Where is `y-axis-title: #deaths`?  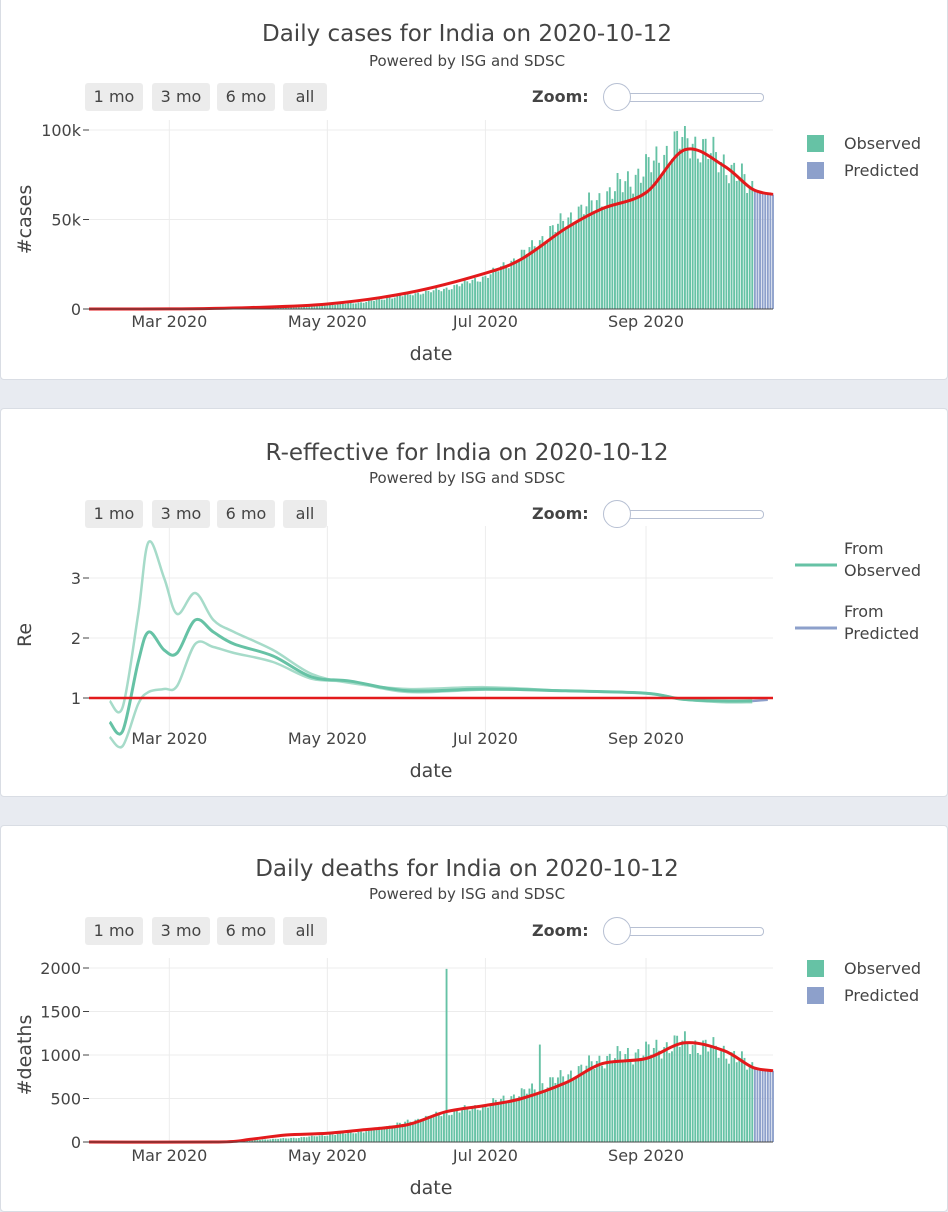
y-axis-title: #deaths is located at coordinates (25, 1055).